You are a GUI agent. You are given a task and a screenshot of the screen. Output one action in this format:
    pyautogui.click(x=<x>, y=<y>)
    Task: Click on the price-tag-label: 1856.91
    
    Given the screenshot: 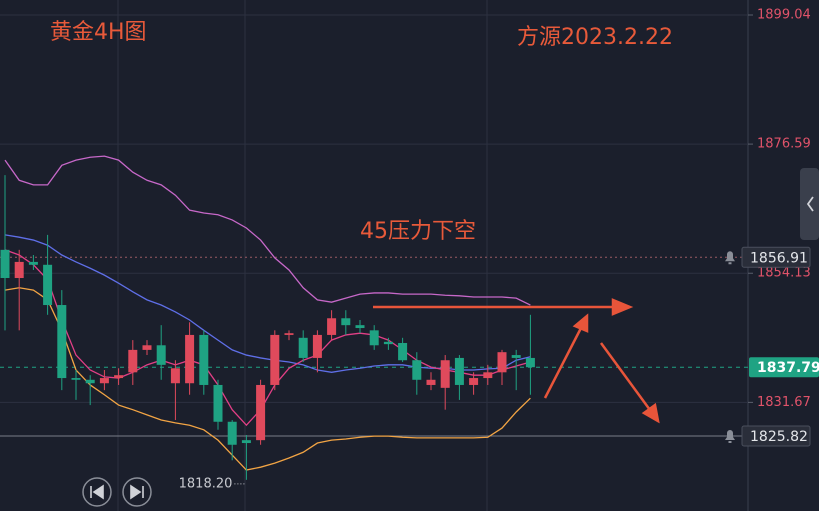 What is the action you would take?
    pyautogui.click(x=779, y=258)
    